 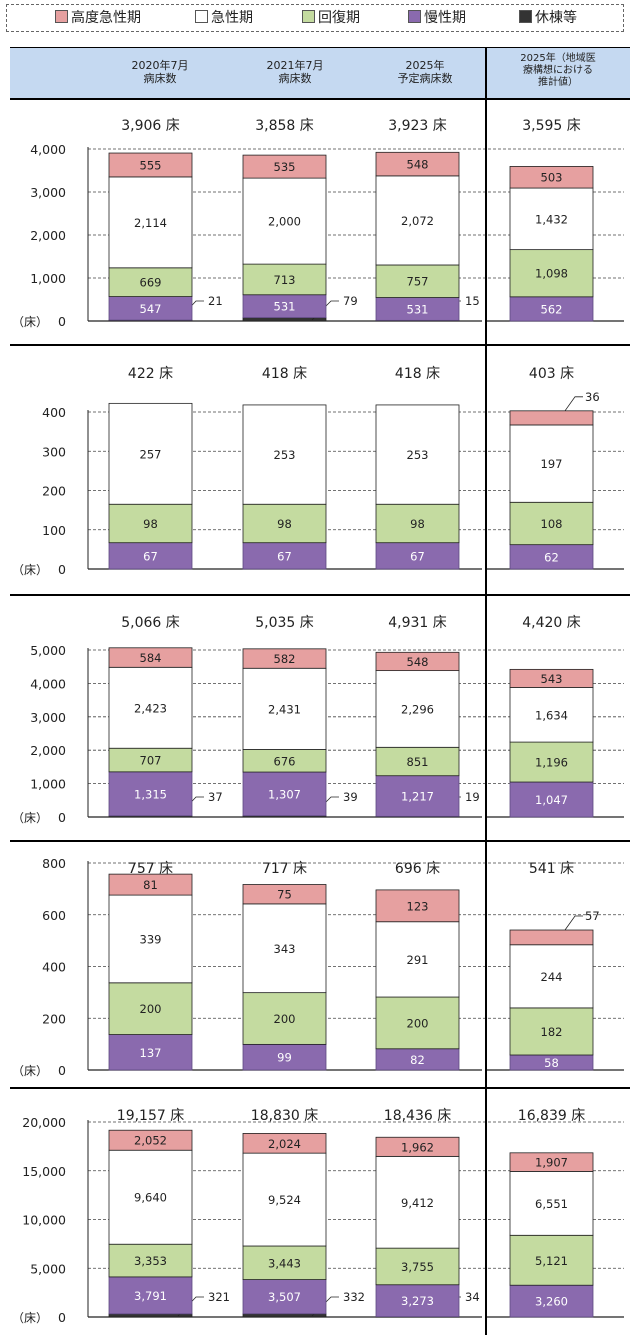 What do you see at coordinates (425, 78) in the screenshot?
I see `header-line: 予定病床数` at bounding box center [425, 78].